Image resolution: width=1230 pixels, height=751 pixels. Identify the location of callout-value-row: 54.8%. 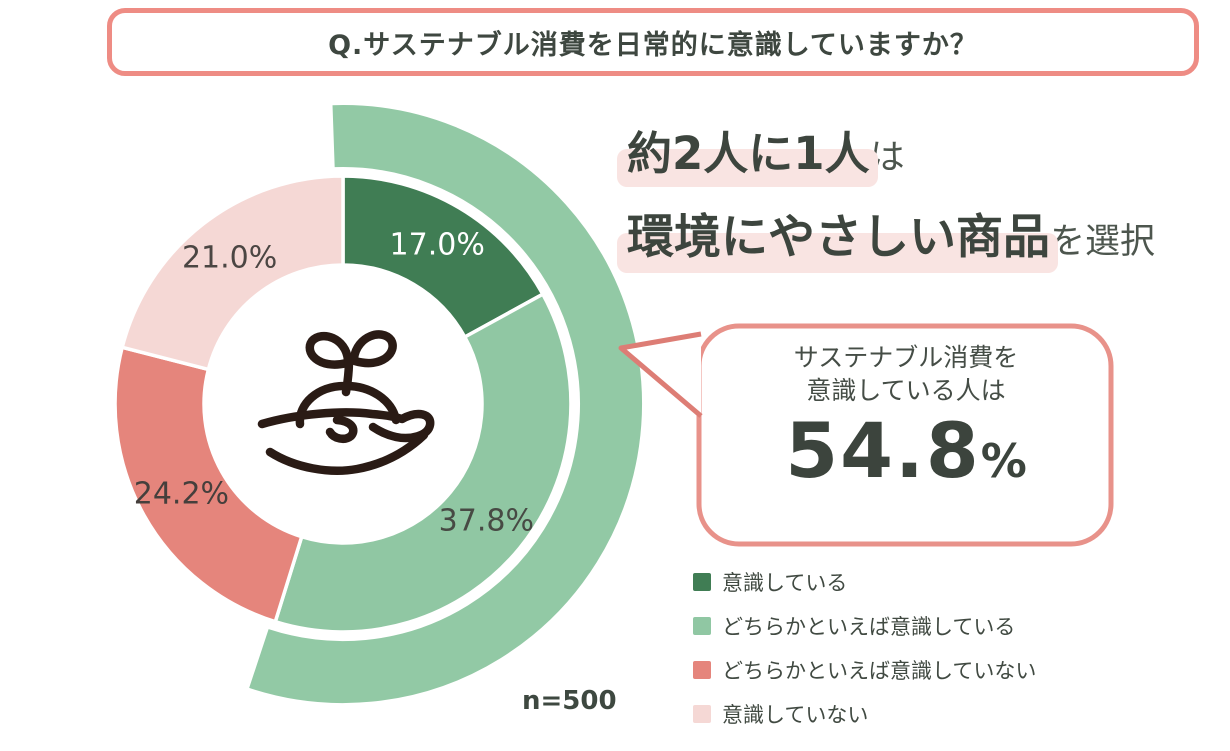
(906, 451).